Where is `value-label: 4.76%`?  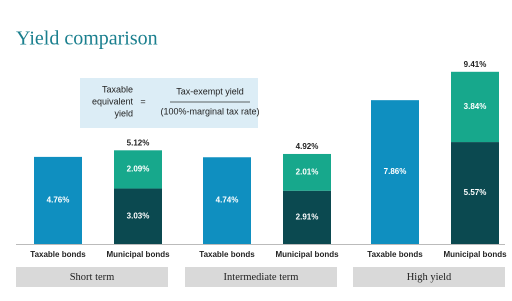
value-label: 4.76% is located at coordinates (58, 200).